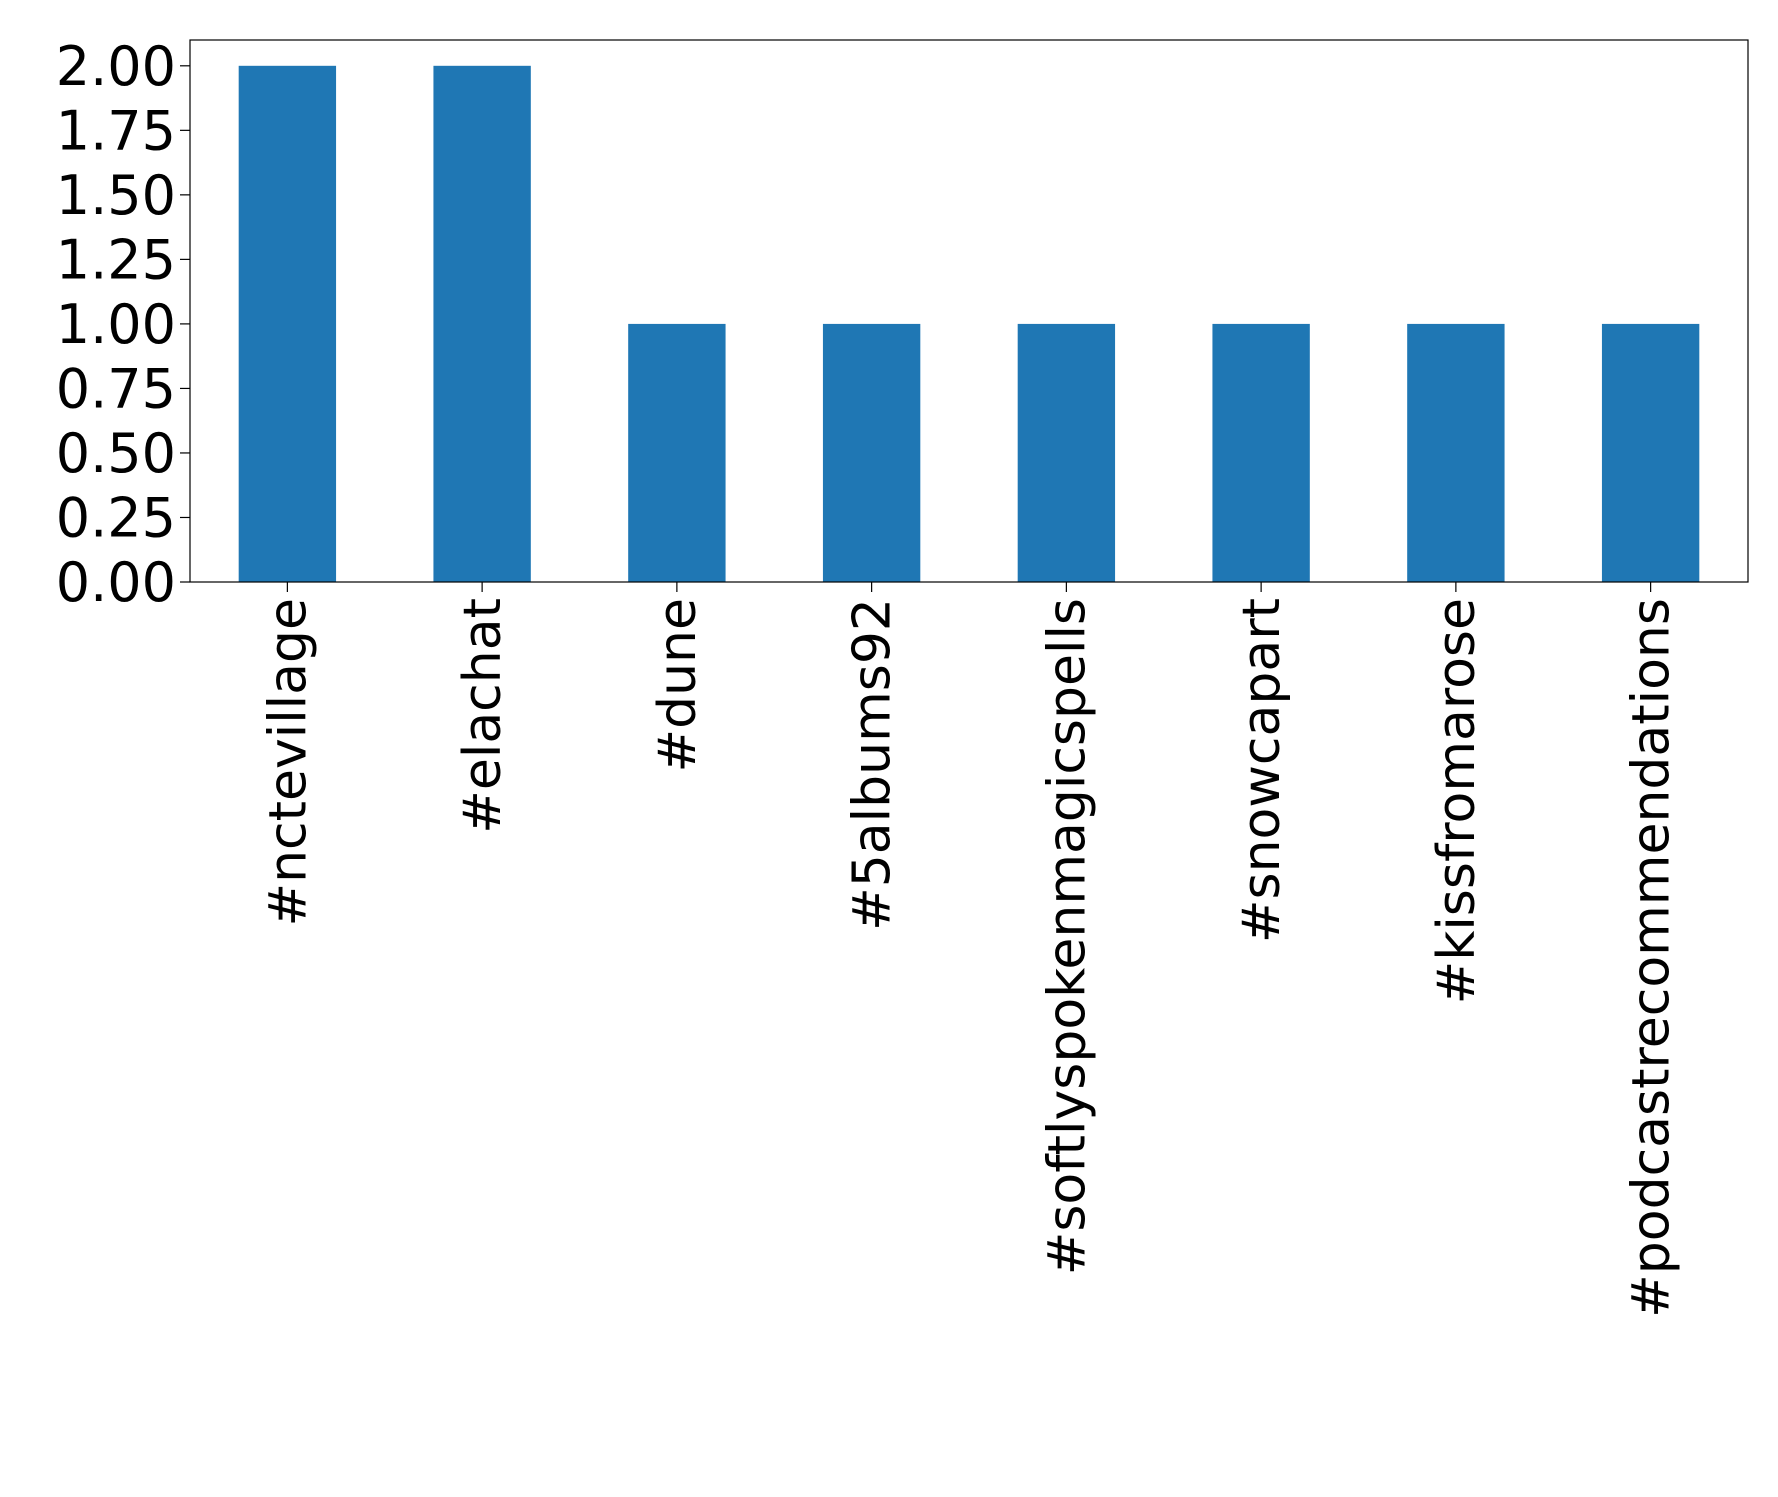  What do you see at coordinates (1652, 958) in the screenshot?
I see `x-tick-label: #podcastrecommendations` at bounding box center [1652, 958].